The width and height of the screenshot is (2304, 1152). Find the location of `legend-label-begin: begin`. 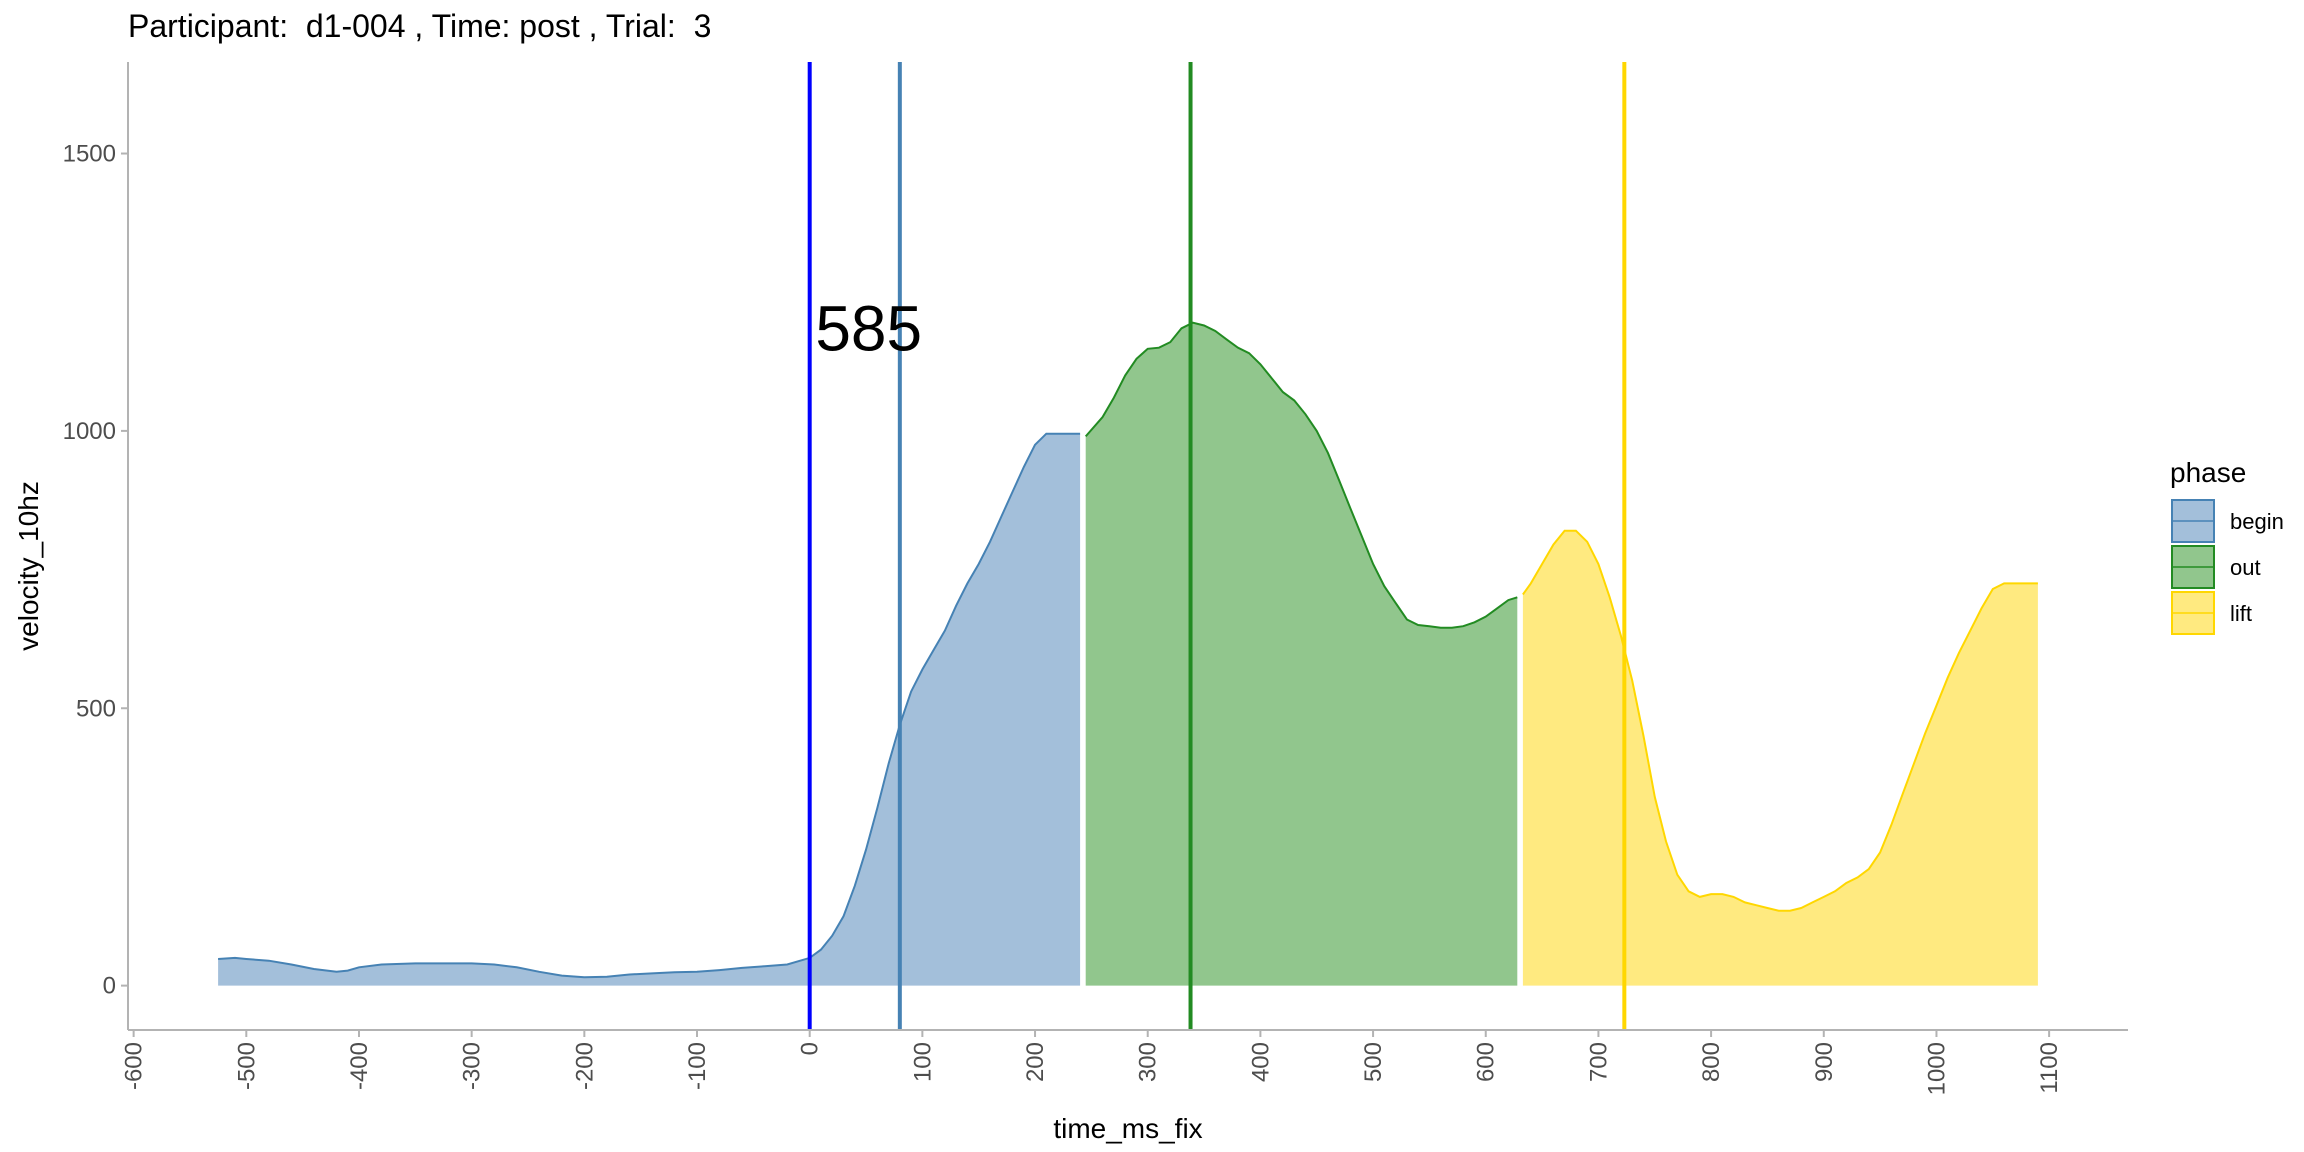

legend-label-begin: begin is located at coordinates (2257, 521).